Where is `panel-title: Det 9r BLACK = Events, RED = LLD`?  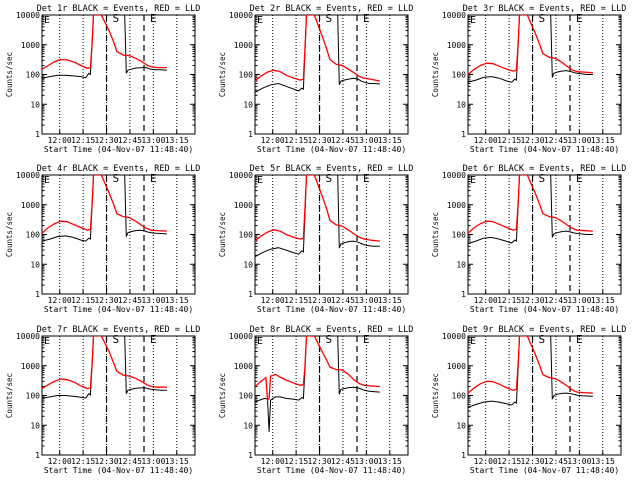
panel-title: Det 9r BLACK = Events, RED = LLD is located at coordinates (545, 330).